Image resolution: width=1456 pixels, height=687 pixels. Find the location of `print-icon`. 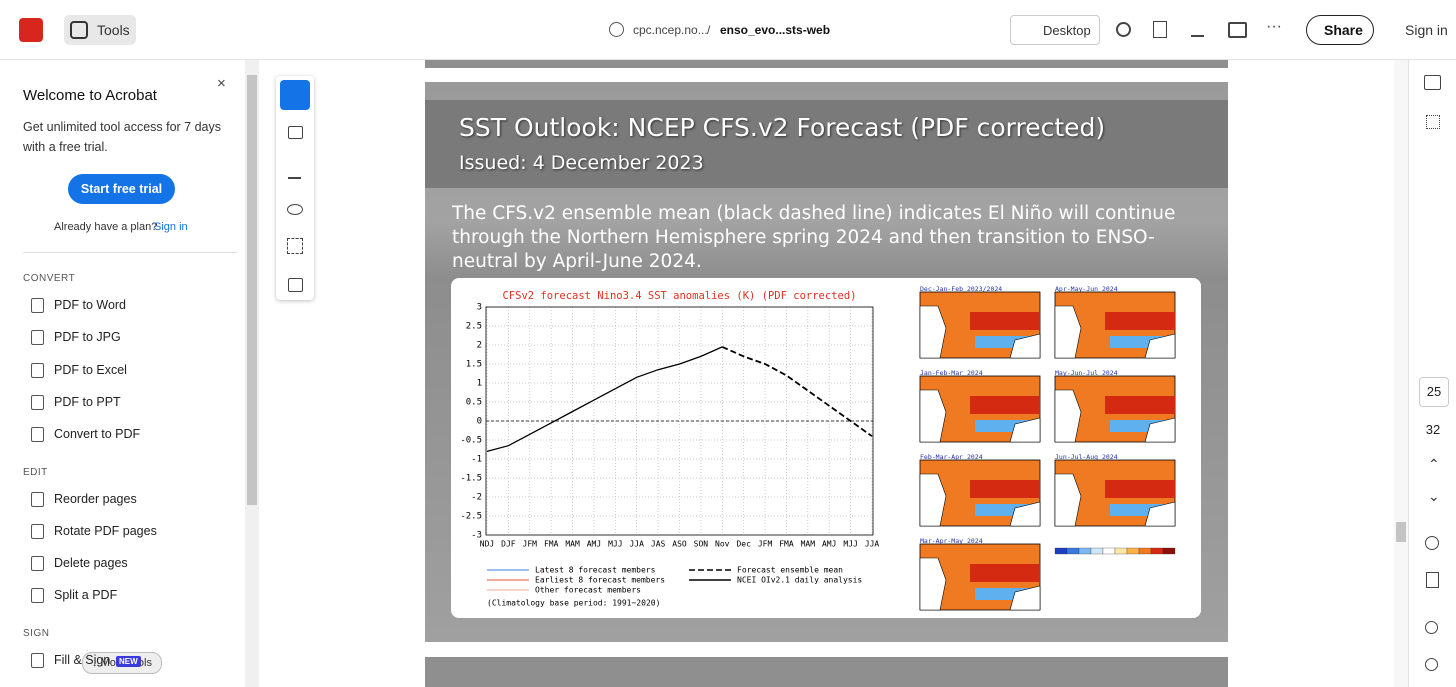

print-icon is located at coordinates (1237, 30).